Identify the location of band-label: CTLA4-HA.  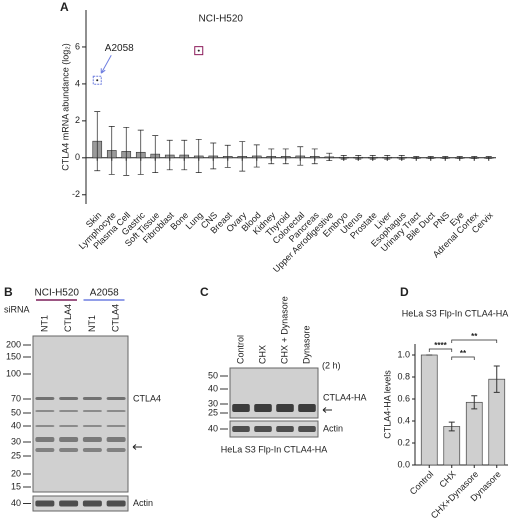
(345, 397).